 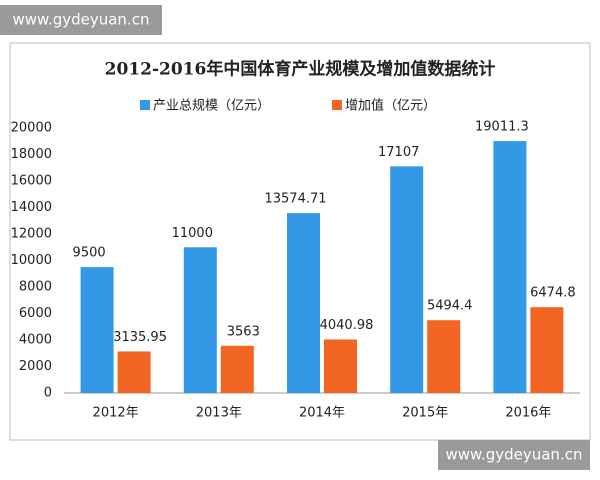 What do you see at coordinates (31, 181) in the screenshot?
I see `y-tick-label: 16000` at bounding box center [31, 181].